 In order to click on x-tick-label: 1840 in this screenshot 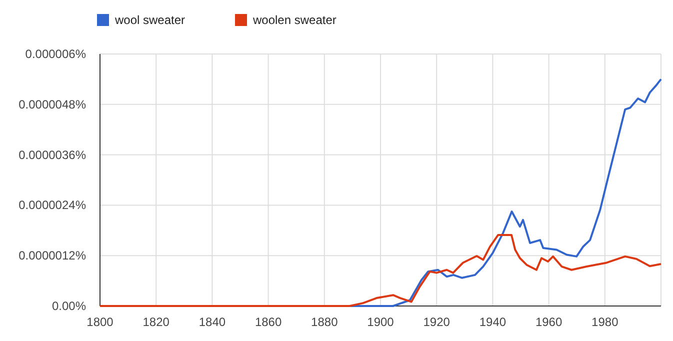, I will do `click(212, 322)`.